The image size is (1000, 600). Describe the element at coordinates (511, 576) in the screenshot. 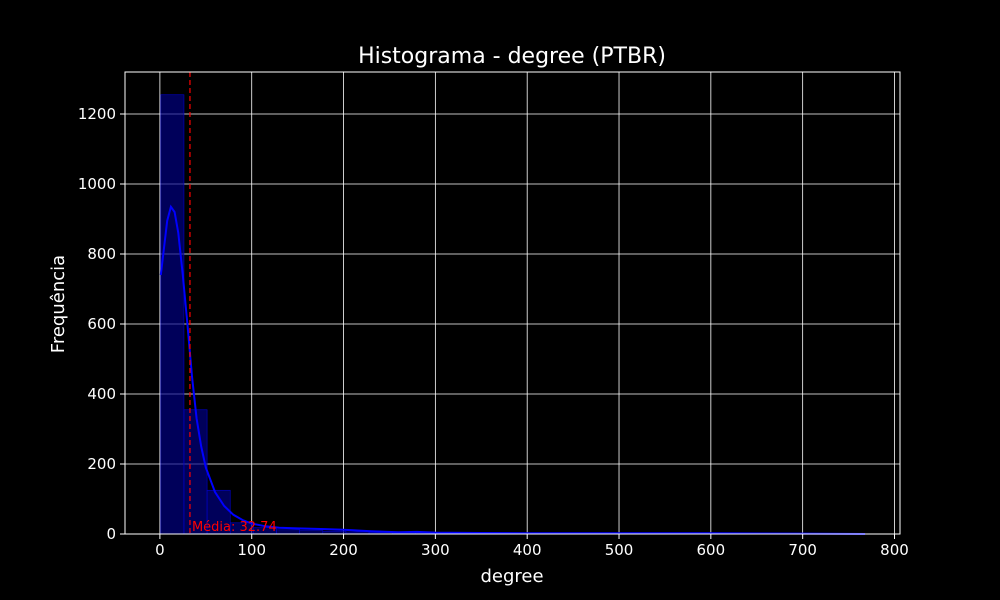

I see `x-axis-label: degree` at that location.